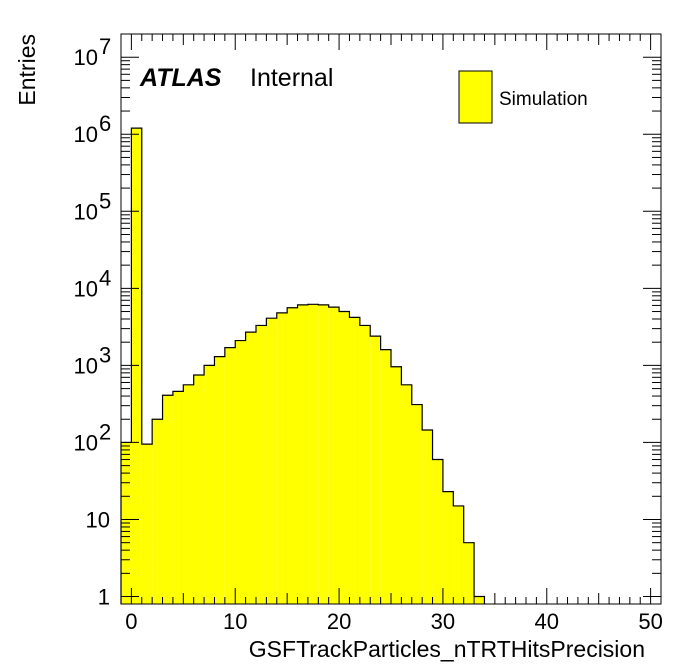  I want to click on atlas-label: ATLAS, so click(180, 78).